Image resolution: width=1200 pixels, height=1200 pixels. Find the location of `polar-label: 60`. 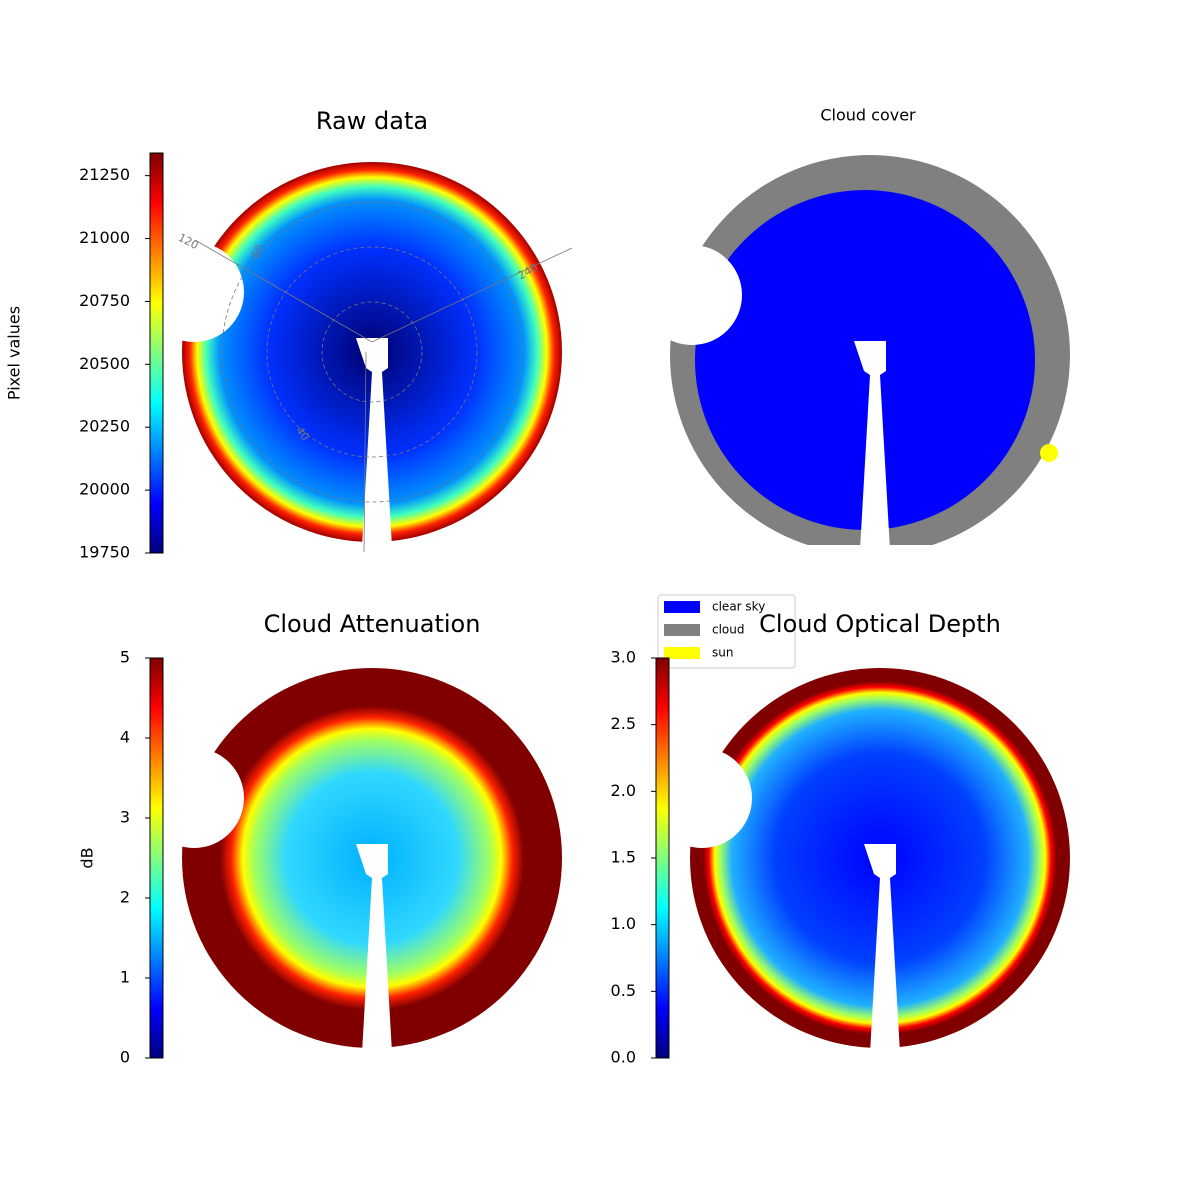

polar-label: 60 is located at coordinates (257, 251).